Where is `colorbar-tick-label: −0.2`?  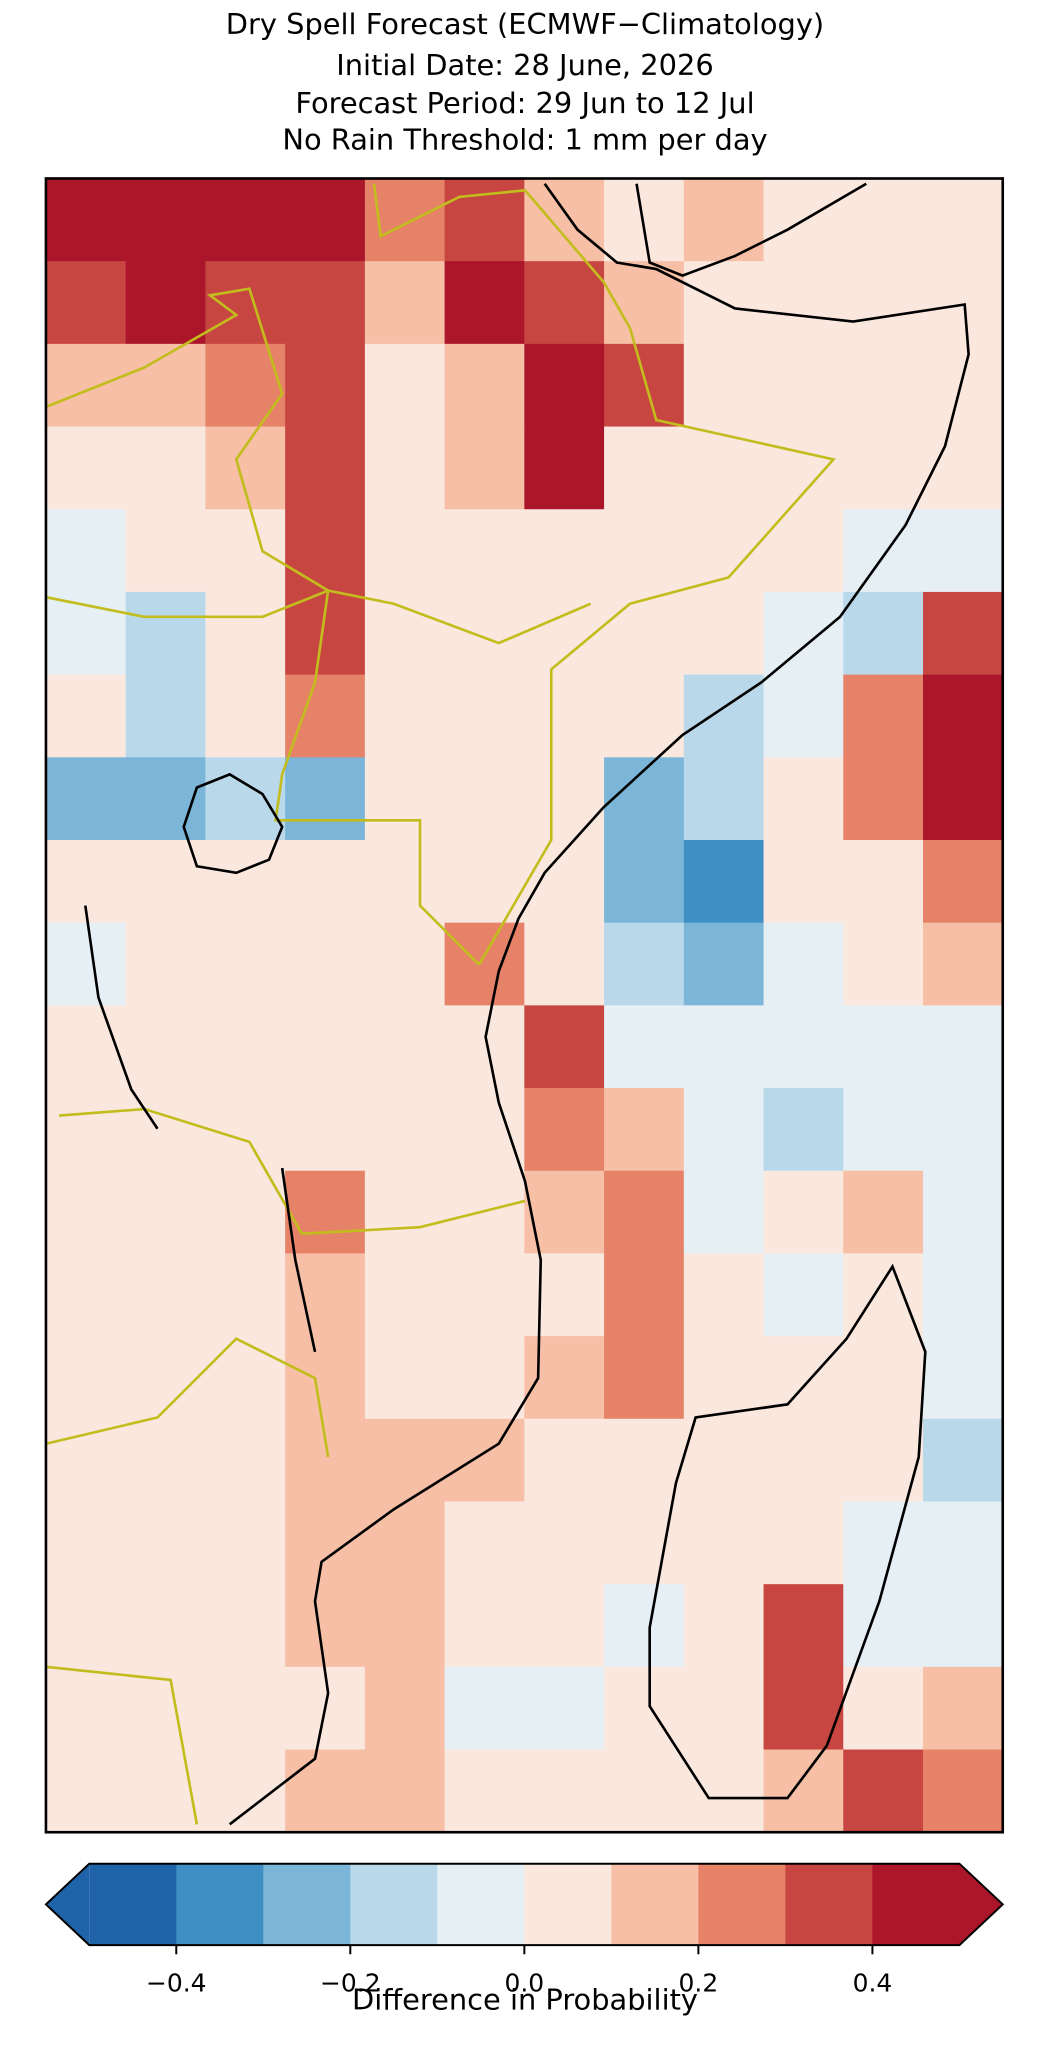
colorbar-tick-label: −0.2 is located at coordinates (350, 1982).